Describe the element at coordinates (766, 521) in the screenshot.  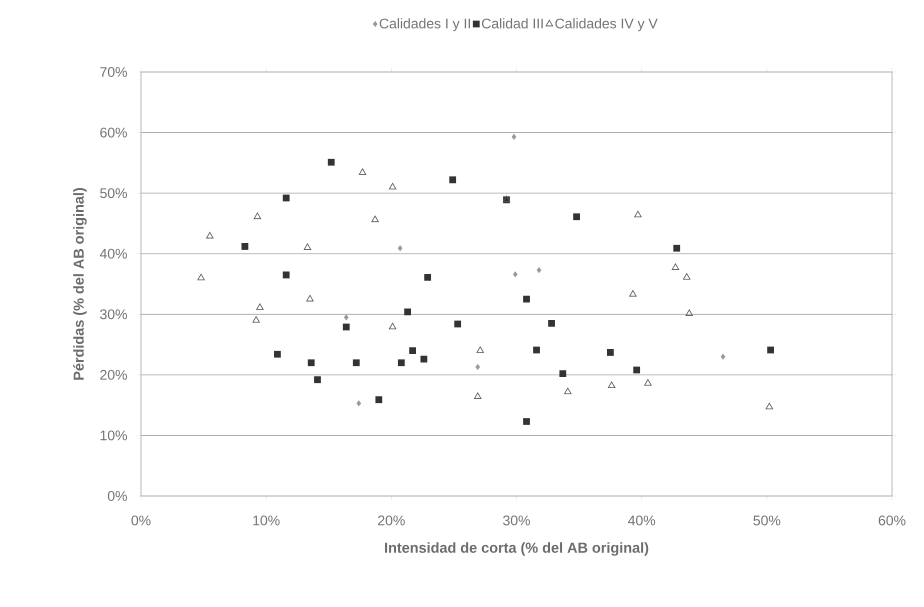
I see `x-tick-label: 50%` at that location.